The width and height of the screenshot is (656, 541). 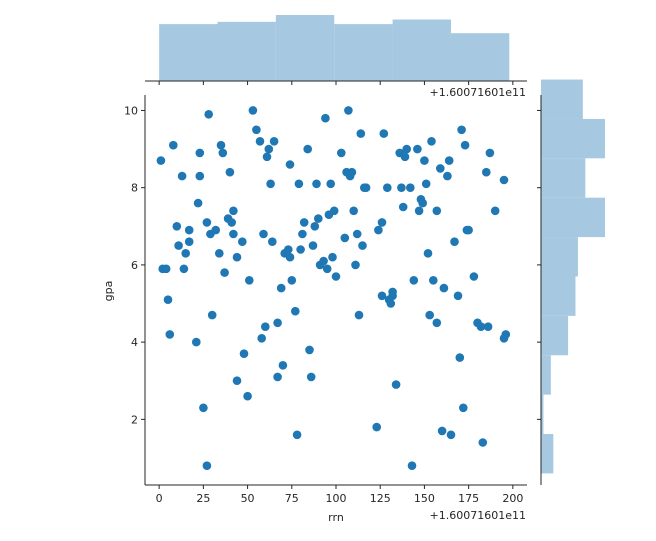 I want to click on x-marginal-histogram, so click(x=336, y=50).